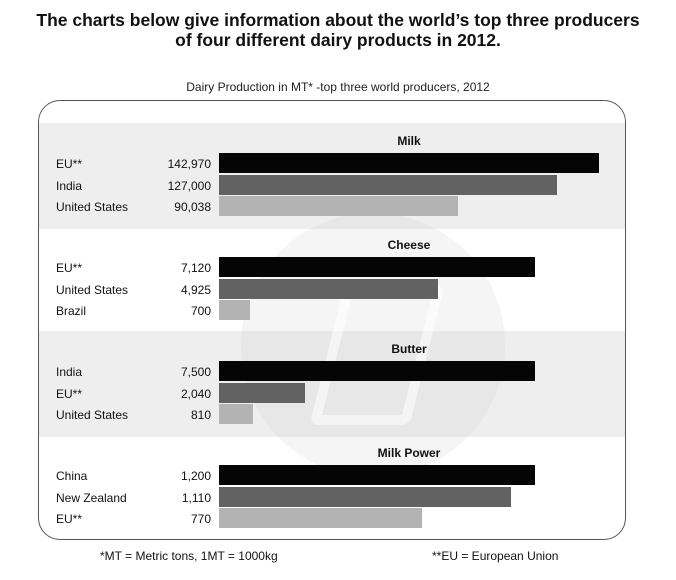 This screenshot has height=580, width=676. I want to click on value-label: 7,120, so click(195, 268).